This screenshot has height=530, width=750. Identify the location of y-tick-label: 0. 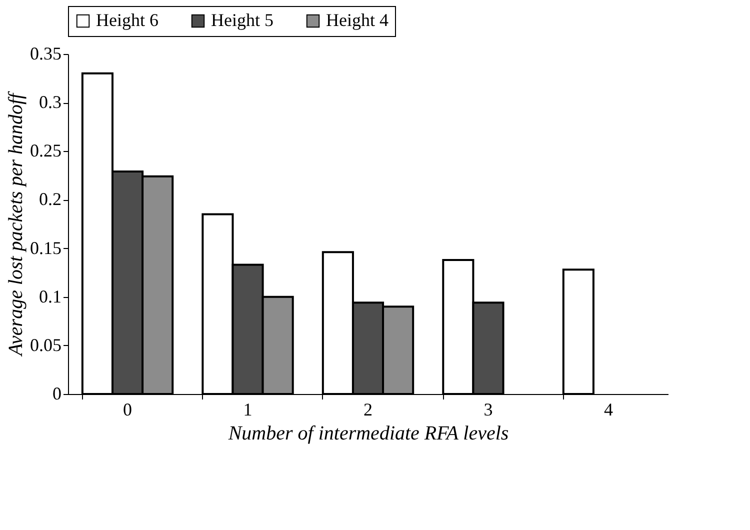
(57, 394).